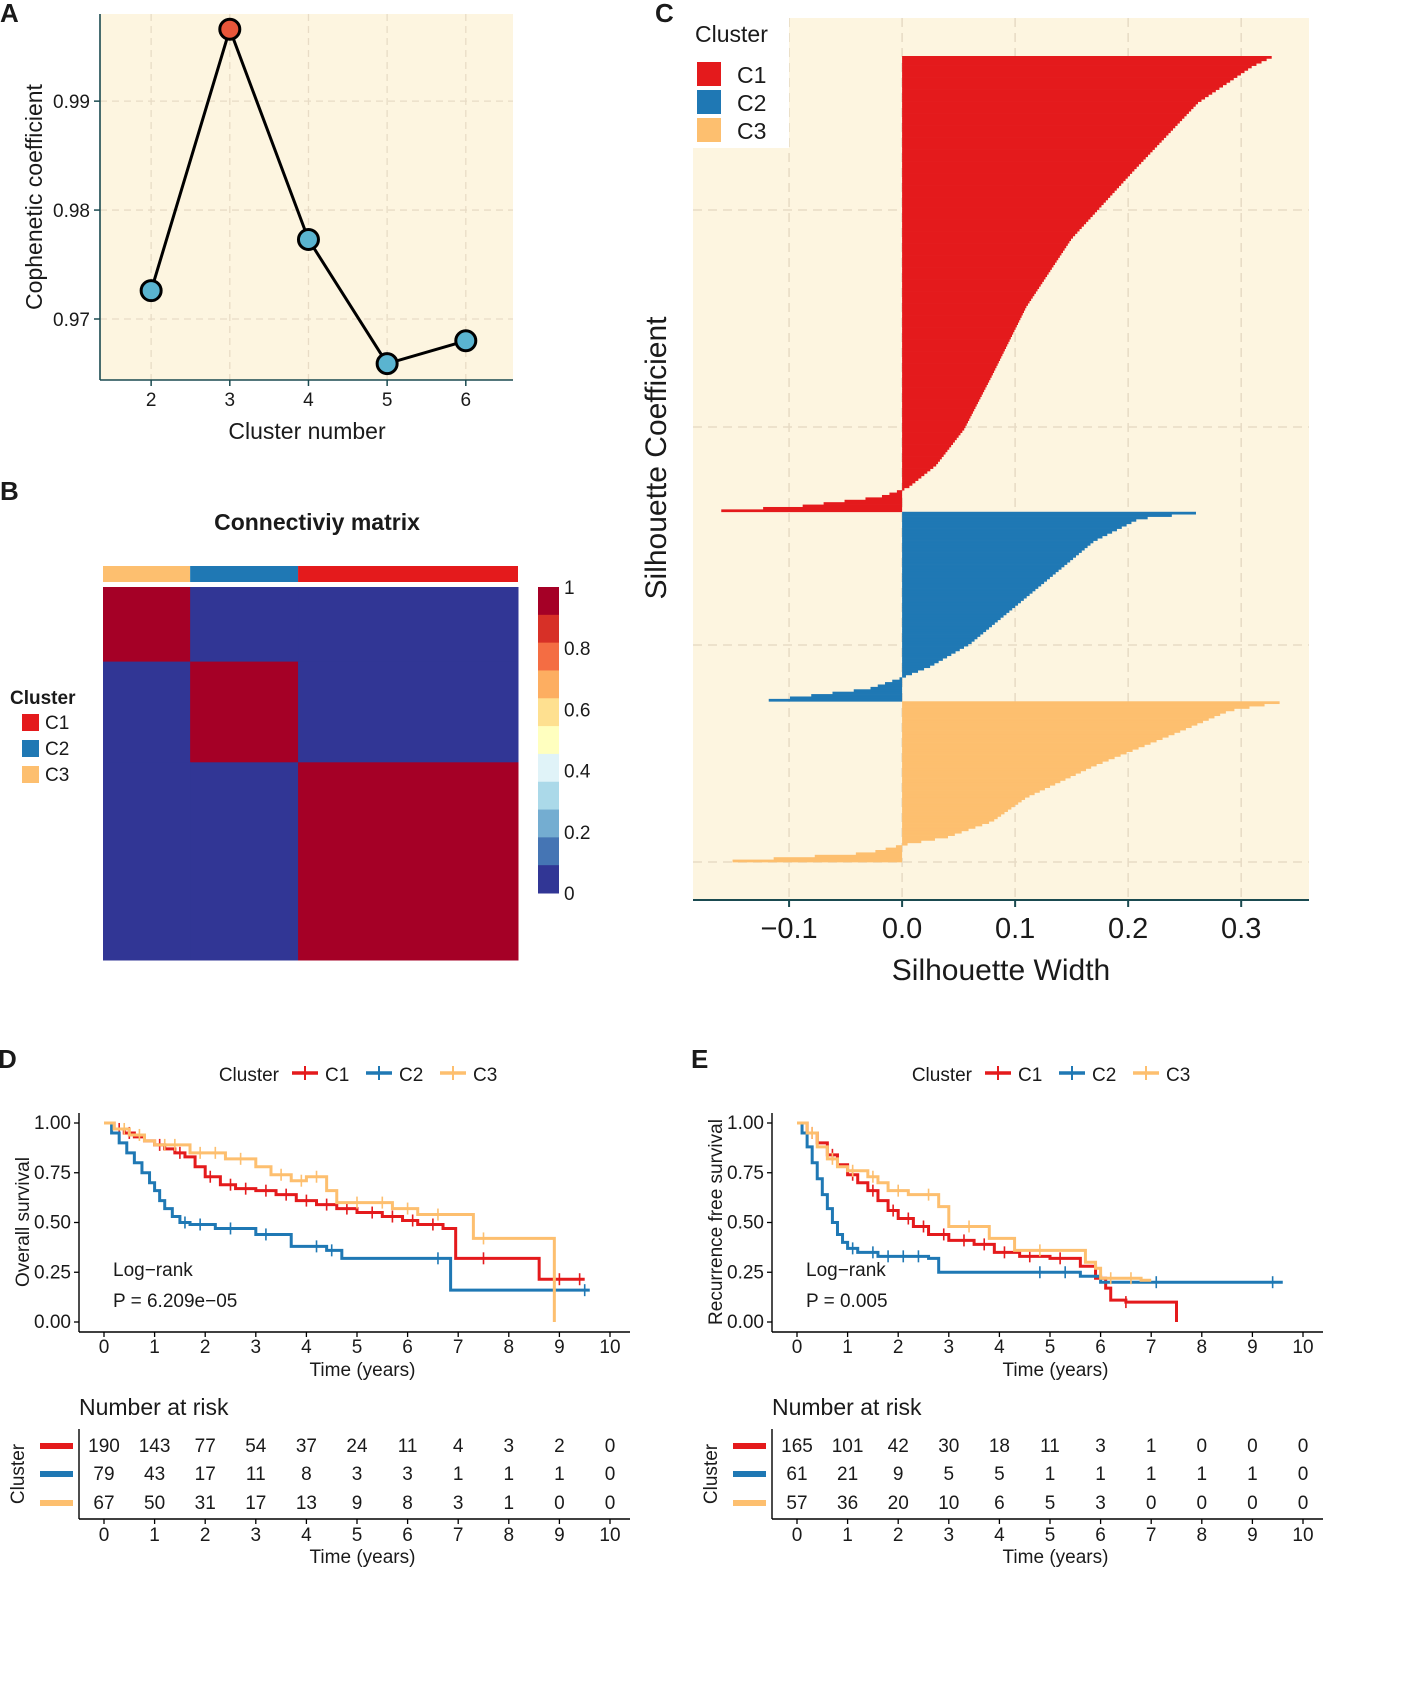 Image resolution: width=1428 pixels, height=1686 pixels. I want to click on heatmap-title: Connectiviy matrix, so click(317, 522).